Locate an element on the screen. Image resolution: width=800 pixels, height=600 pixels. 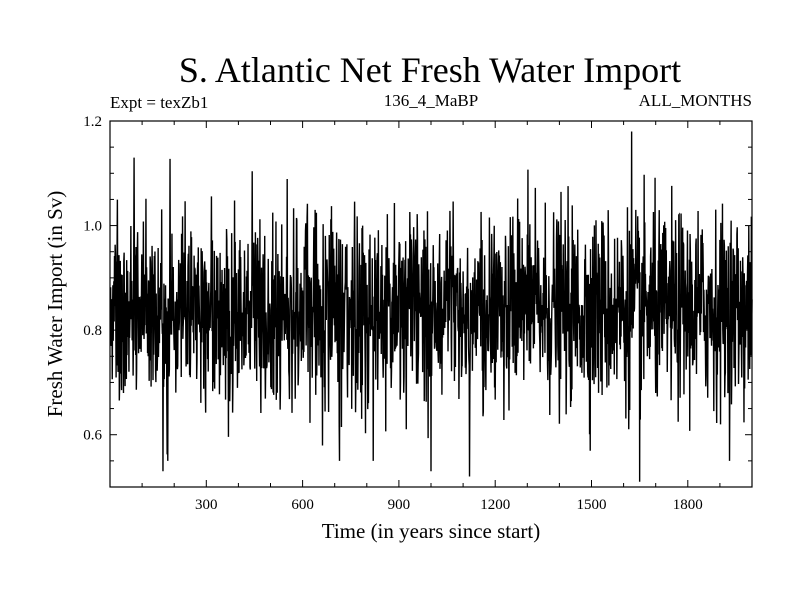
y-tick-label: 1.0 is located at coordinates (92, 227).